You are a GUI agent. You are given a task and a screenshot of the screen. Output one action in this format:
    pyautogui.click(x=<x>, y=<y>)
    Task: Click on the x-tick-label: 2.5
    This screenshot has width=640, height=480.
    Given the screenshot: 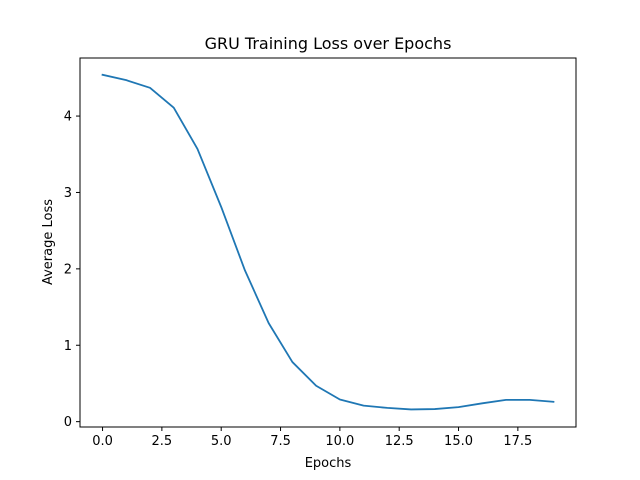 What is the action you would take?
    pyautogui.click(x=162, y=441)
    